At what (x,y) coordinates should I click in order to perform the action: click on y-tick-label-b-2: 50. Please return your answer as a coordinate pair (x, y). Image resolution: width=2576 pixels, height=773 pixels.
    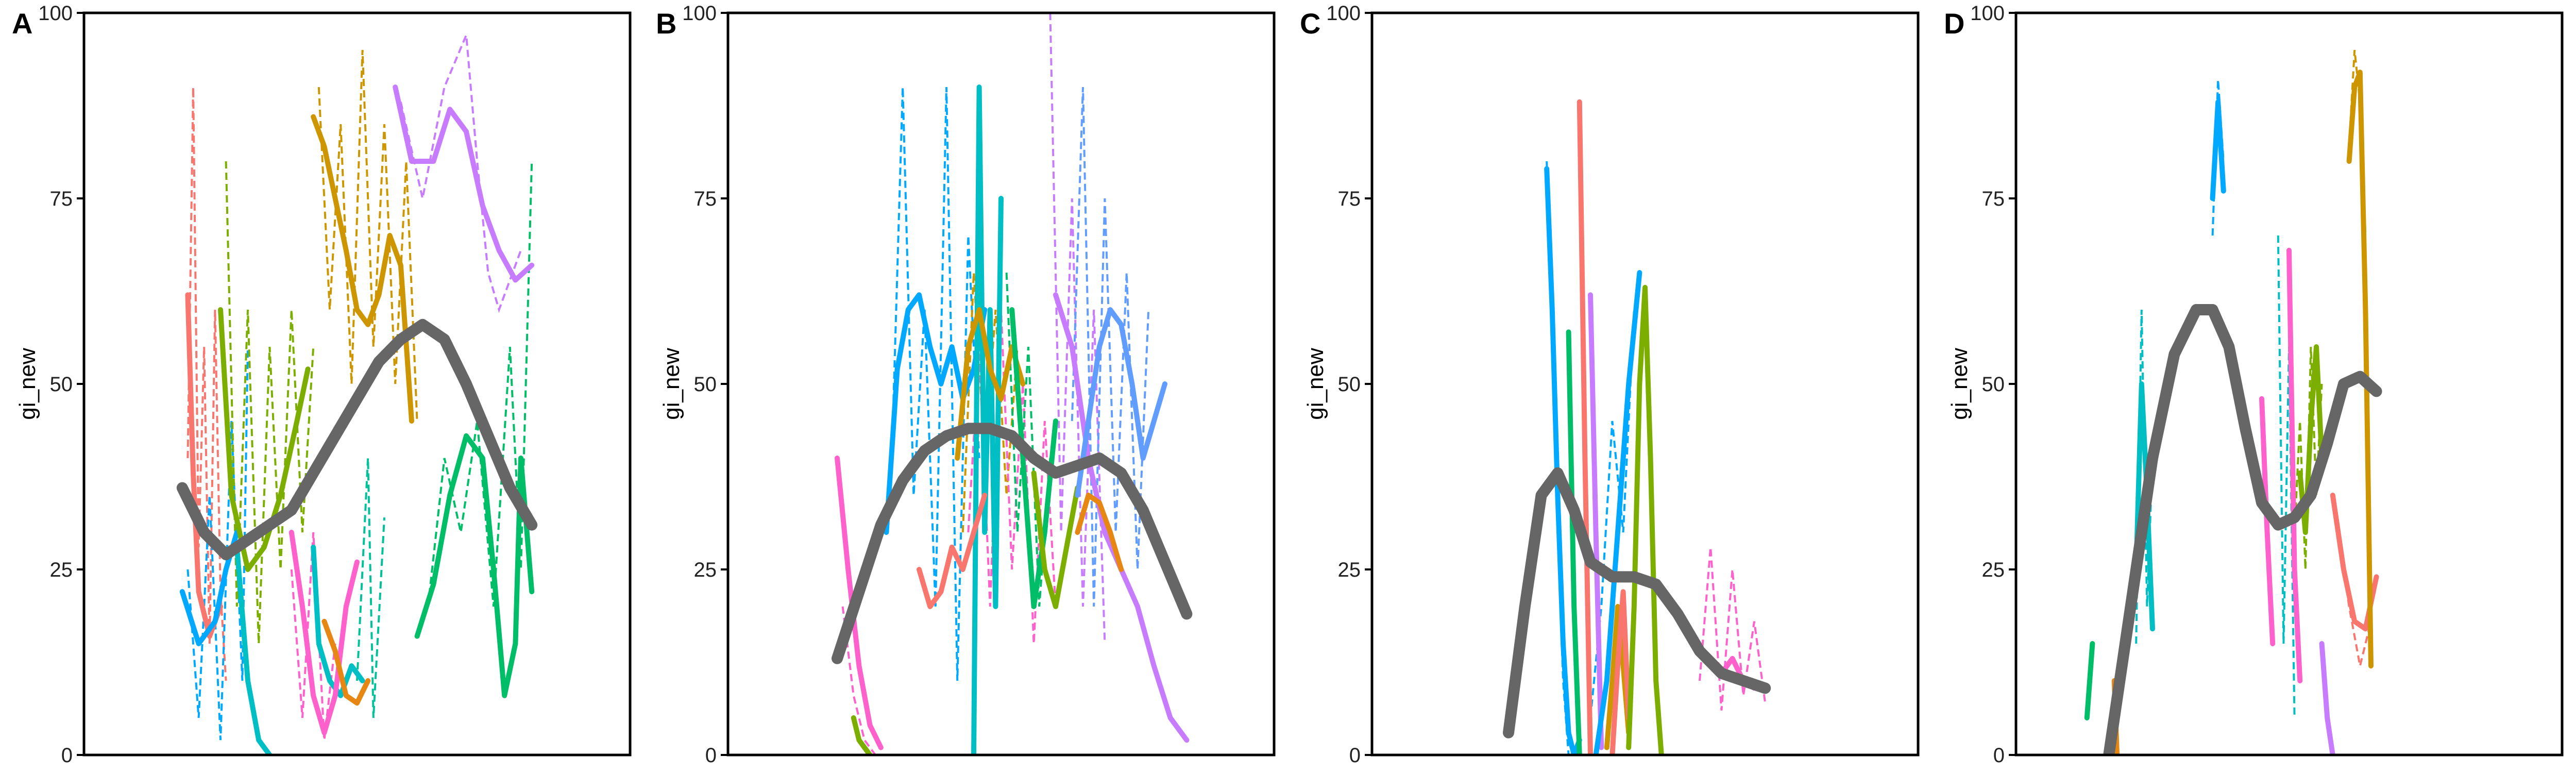
    Looking at the image, I should click on (705, 384).